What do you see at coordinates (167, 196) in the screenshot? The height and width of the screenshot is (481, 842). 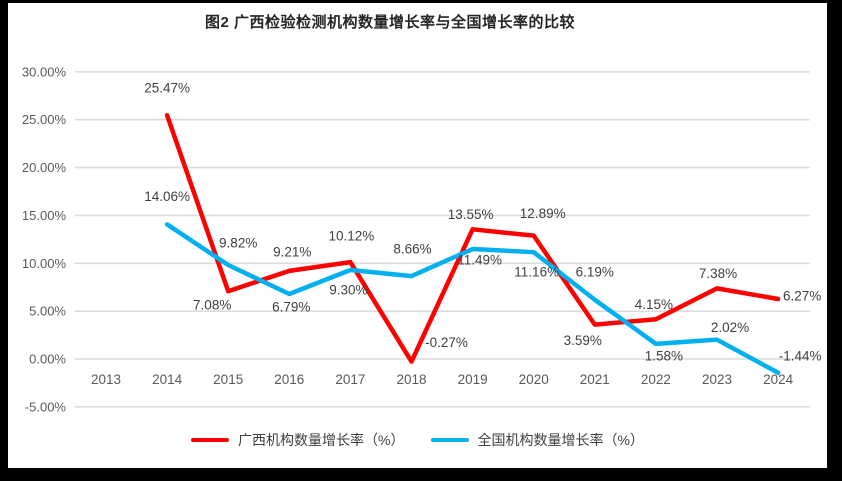 I see `data-label: 14.06%` at bounding box center [167, 196].